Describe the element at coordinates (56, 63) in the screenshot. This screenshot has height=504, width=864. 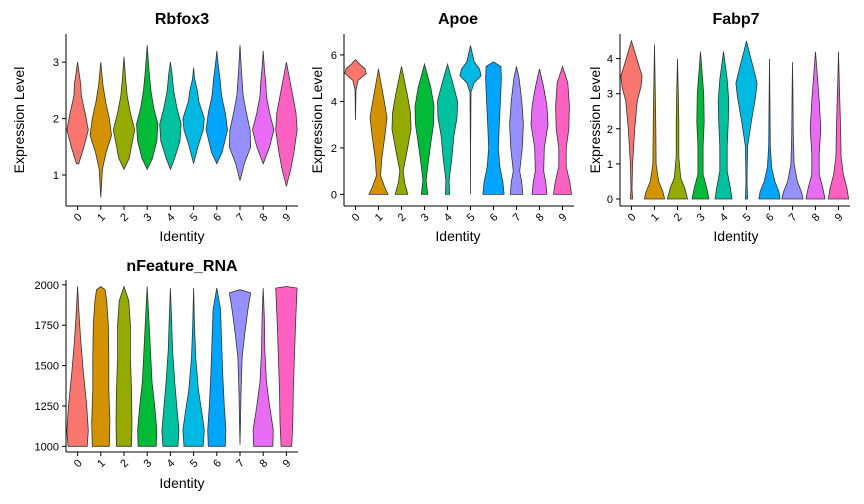
I see `y-tick-label: 3` at that location.